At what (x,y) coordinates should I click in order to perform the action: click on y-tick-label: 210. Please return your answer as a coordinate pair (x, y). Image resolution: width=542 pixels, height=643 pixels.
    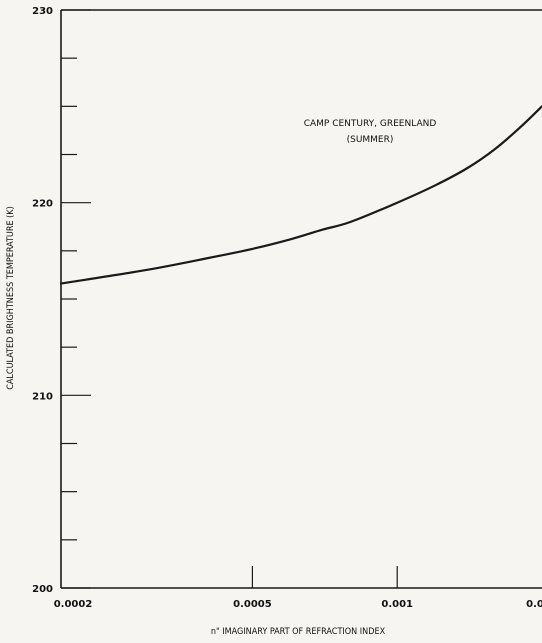
    Looking at the image, I should click on (42, 396).